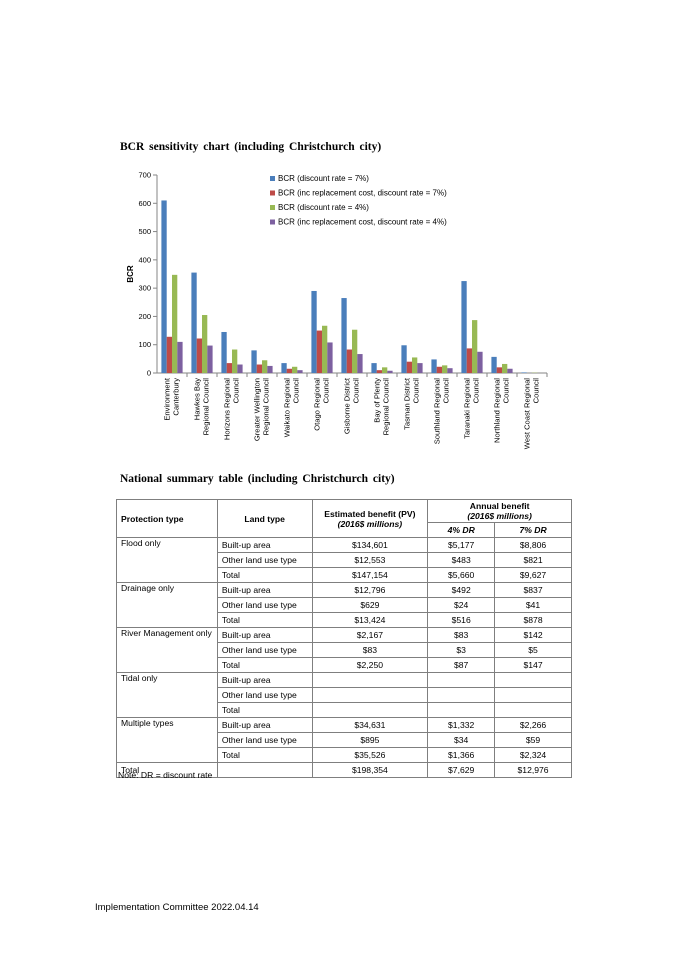  What do you see at coordinates (461, 755) in the screenshot?
I see `annual-benefit-4dr-cell: $1,366` at bounding box center [461, 755].